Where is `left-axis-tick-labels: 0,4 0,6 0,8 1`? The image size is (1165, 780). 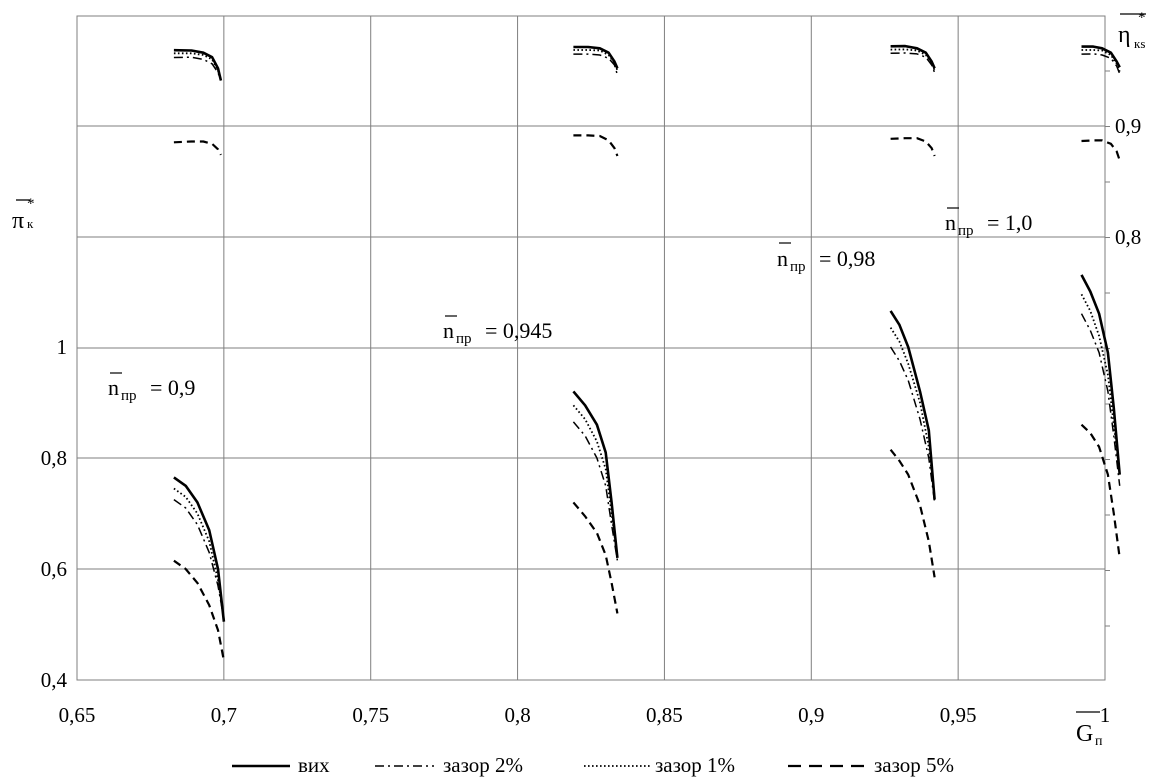
left-axis-tick-labels: 0,4 0,6 0,8 1 is located at coordinates (54, 513).